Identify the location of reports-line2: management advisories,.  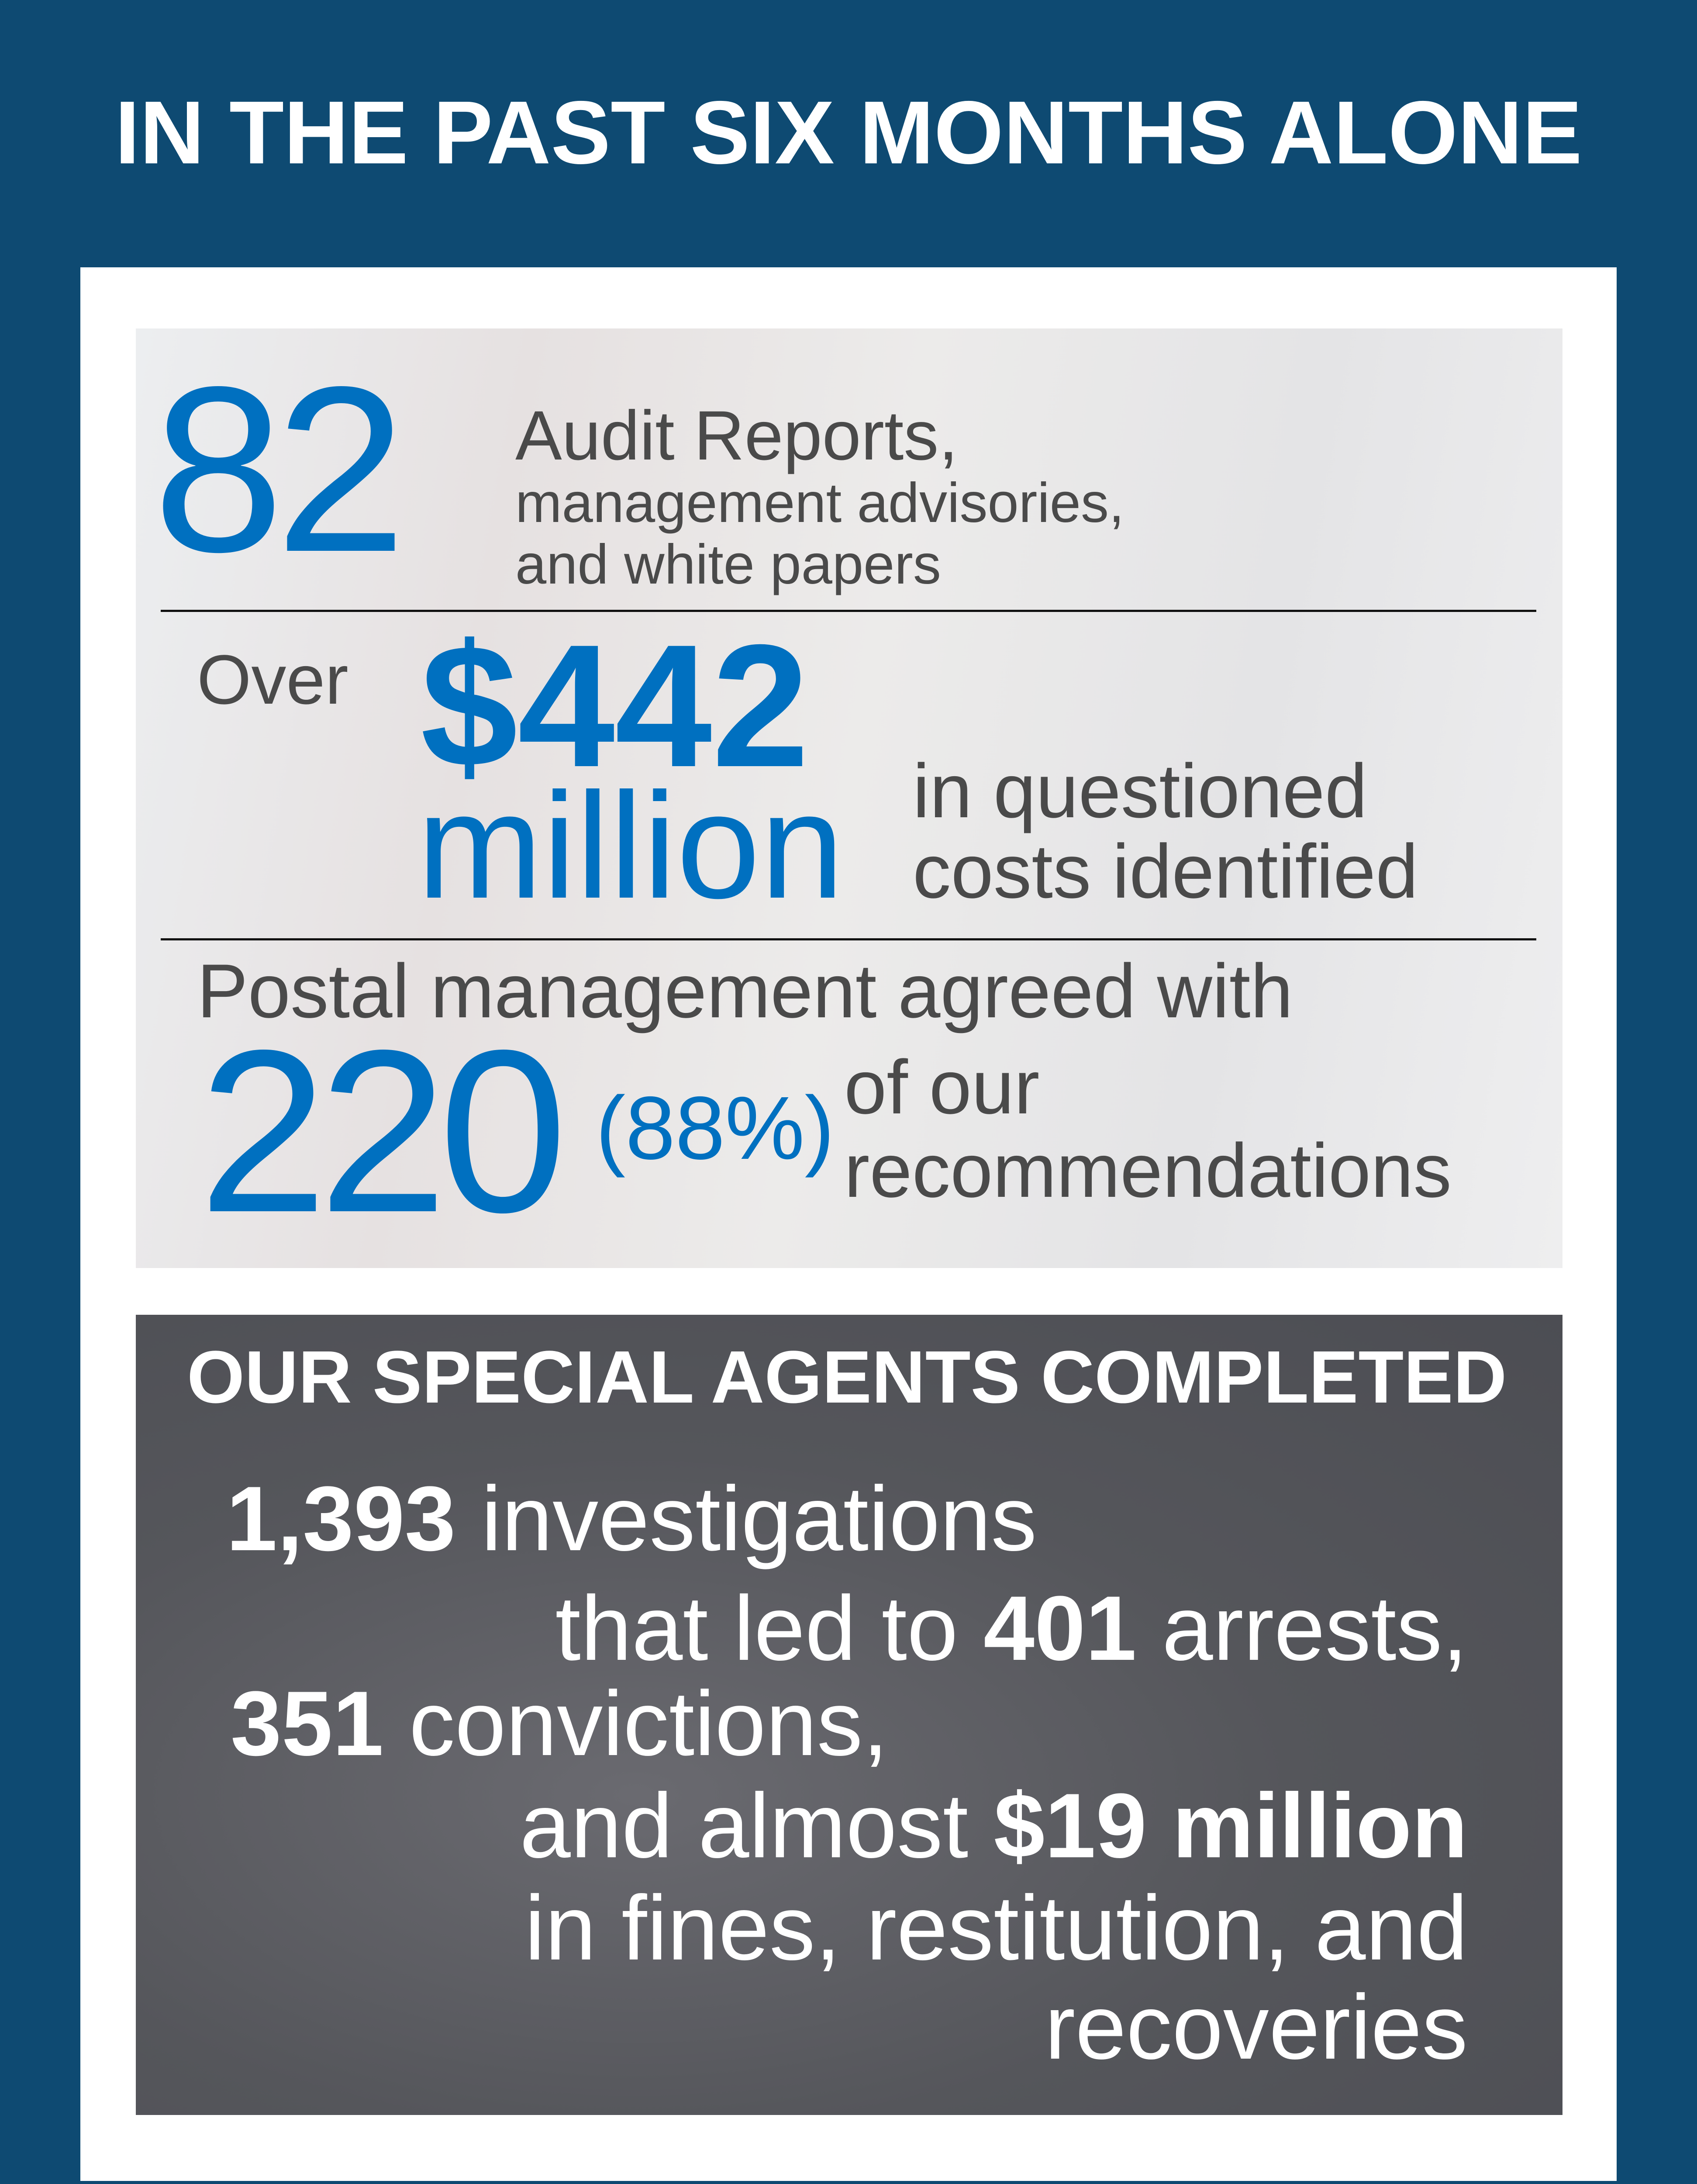
(819, 503).